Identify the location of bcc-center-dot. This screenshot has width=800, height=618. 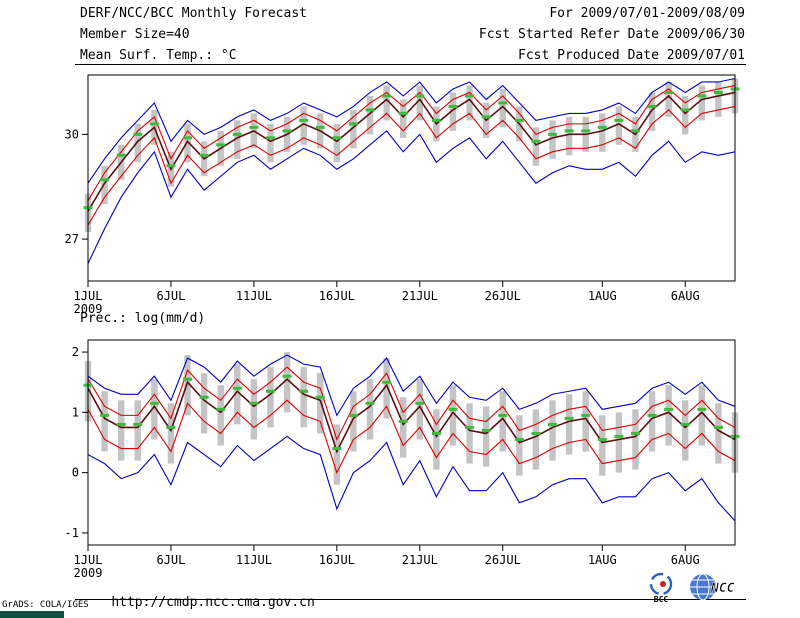
(663, 584).